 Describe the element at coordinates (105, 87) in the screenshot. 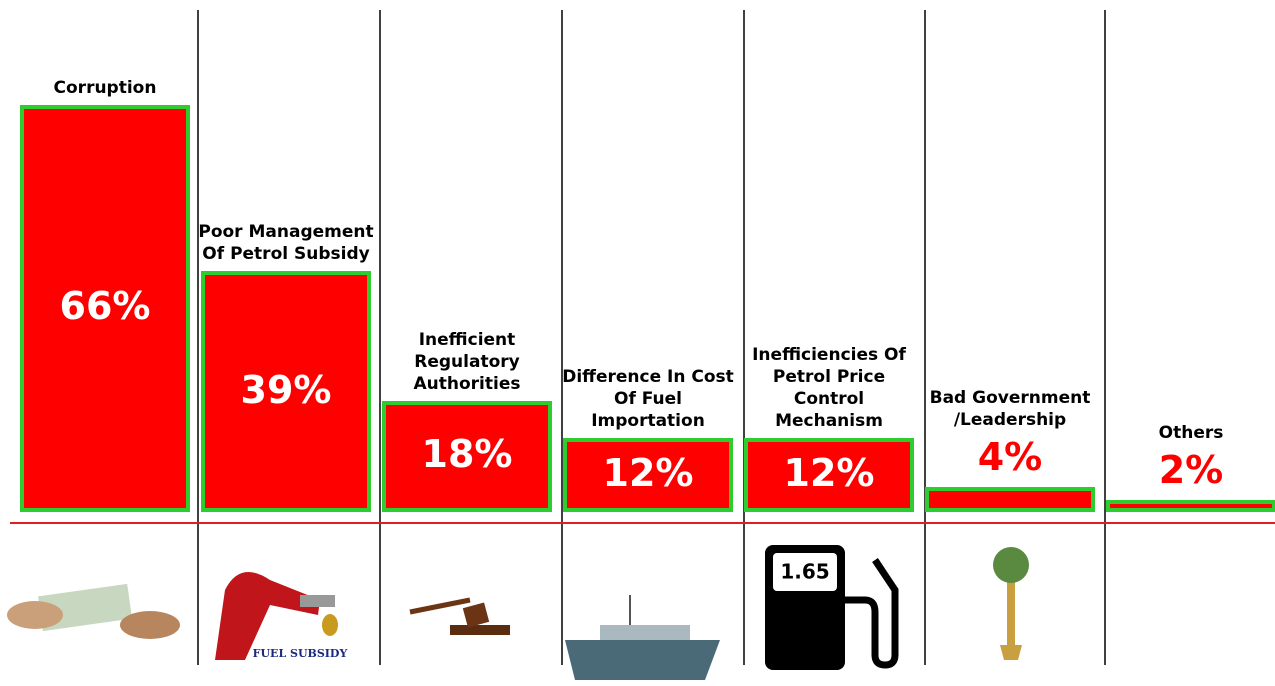

I see `category-label: Corruption` at that location.